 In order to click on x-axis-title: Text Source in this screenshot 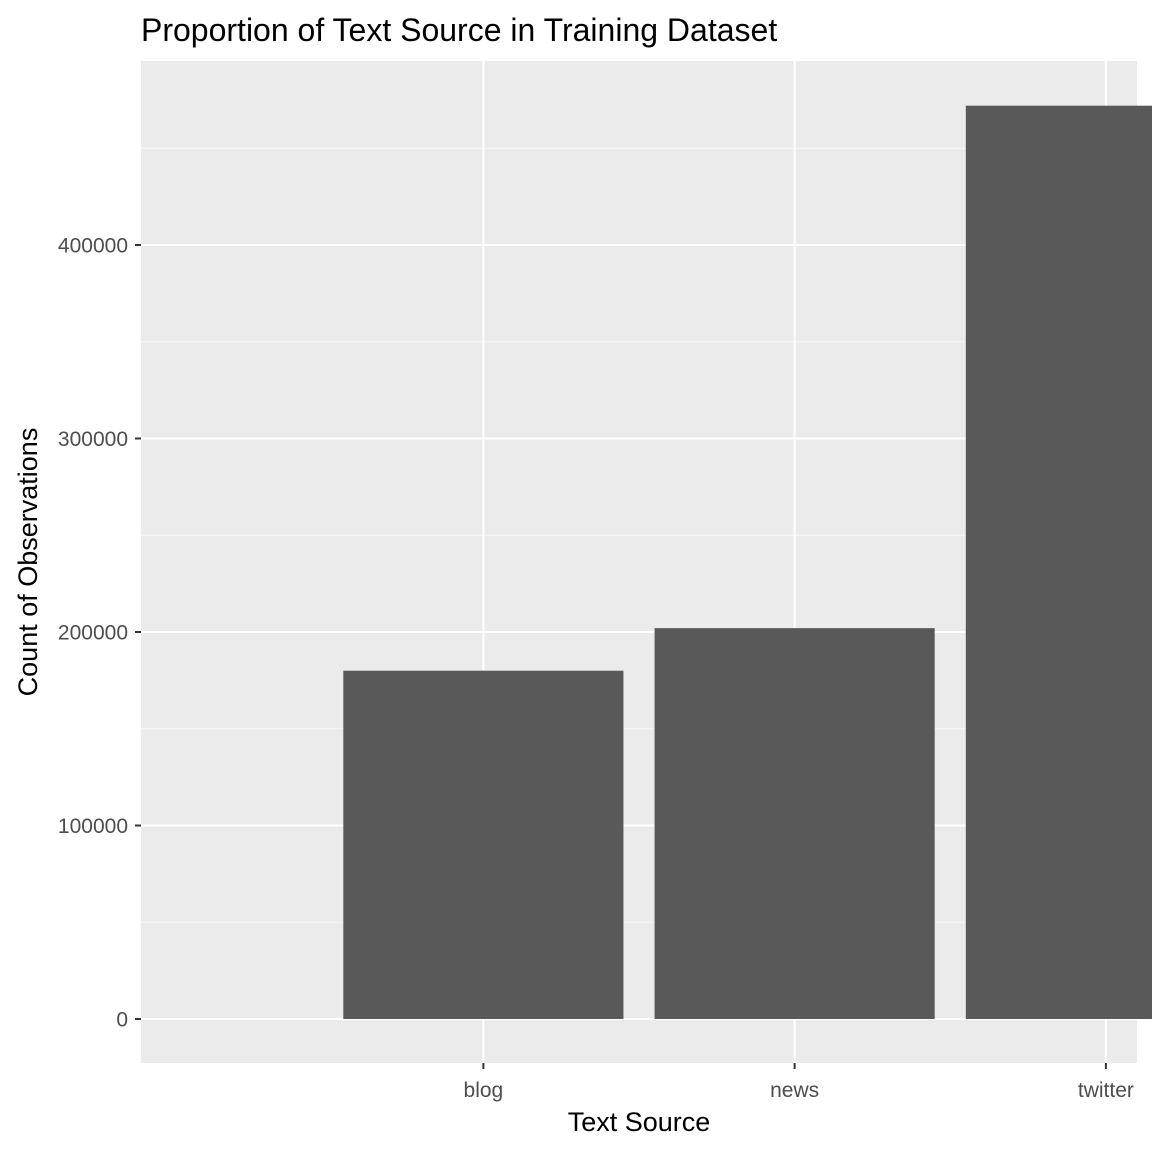, I will do `click(639, 1122)`.